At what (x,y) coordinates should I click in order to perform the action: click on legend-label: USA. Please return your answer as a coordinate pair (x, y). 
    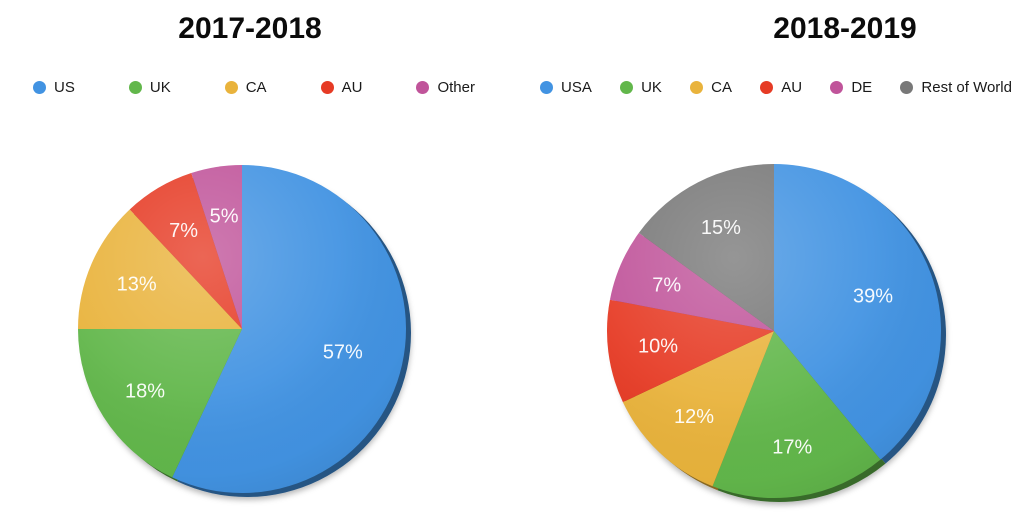
    Looking at the image, I should click on (576, 87).